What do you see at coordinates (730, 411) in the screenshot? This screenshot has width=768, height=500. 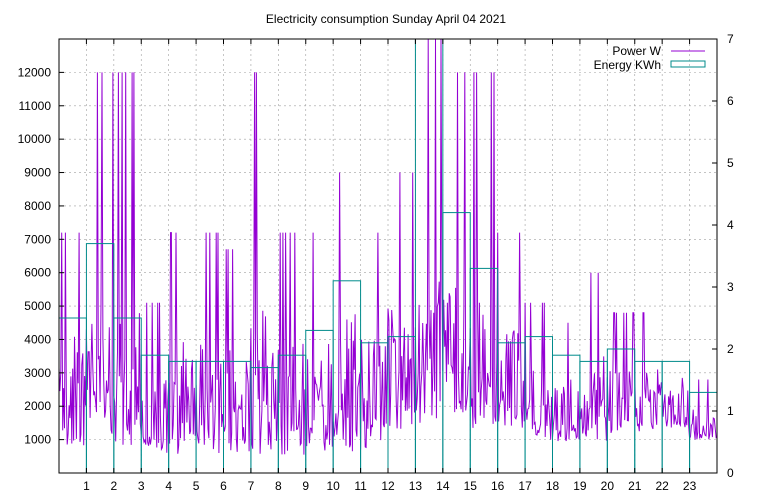 I see `y-right-tick-label: 1` at bounding box center [730, 411].